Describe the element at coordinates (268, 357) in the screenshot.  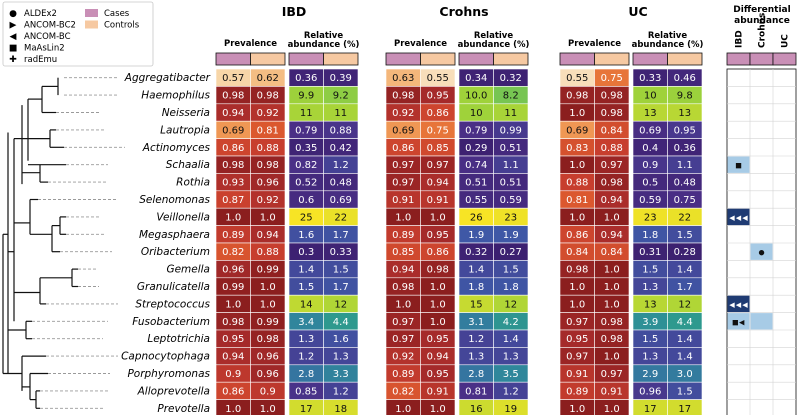
I see `prevalence-value: 0.96` at that location.